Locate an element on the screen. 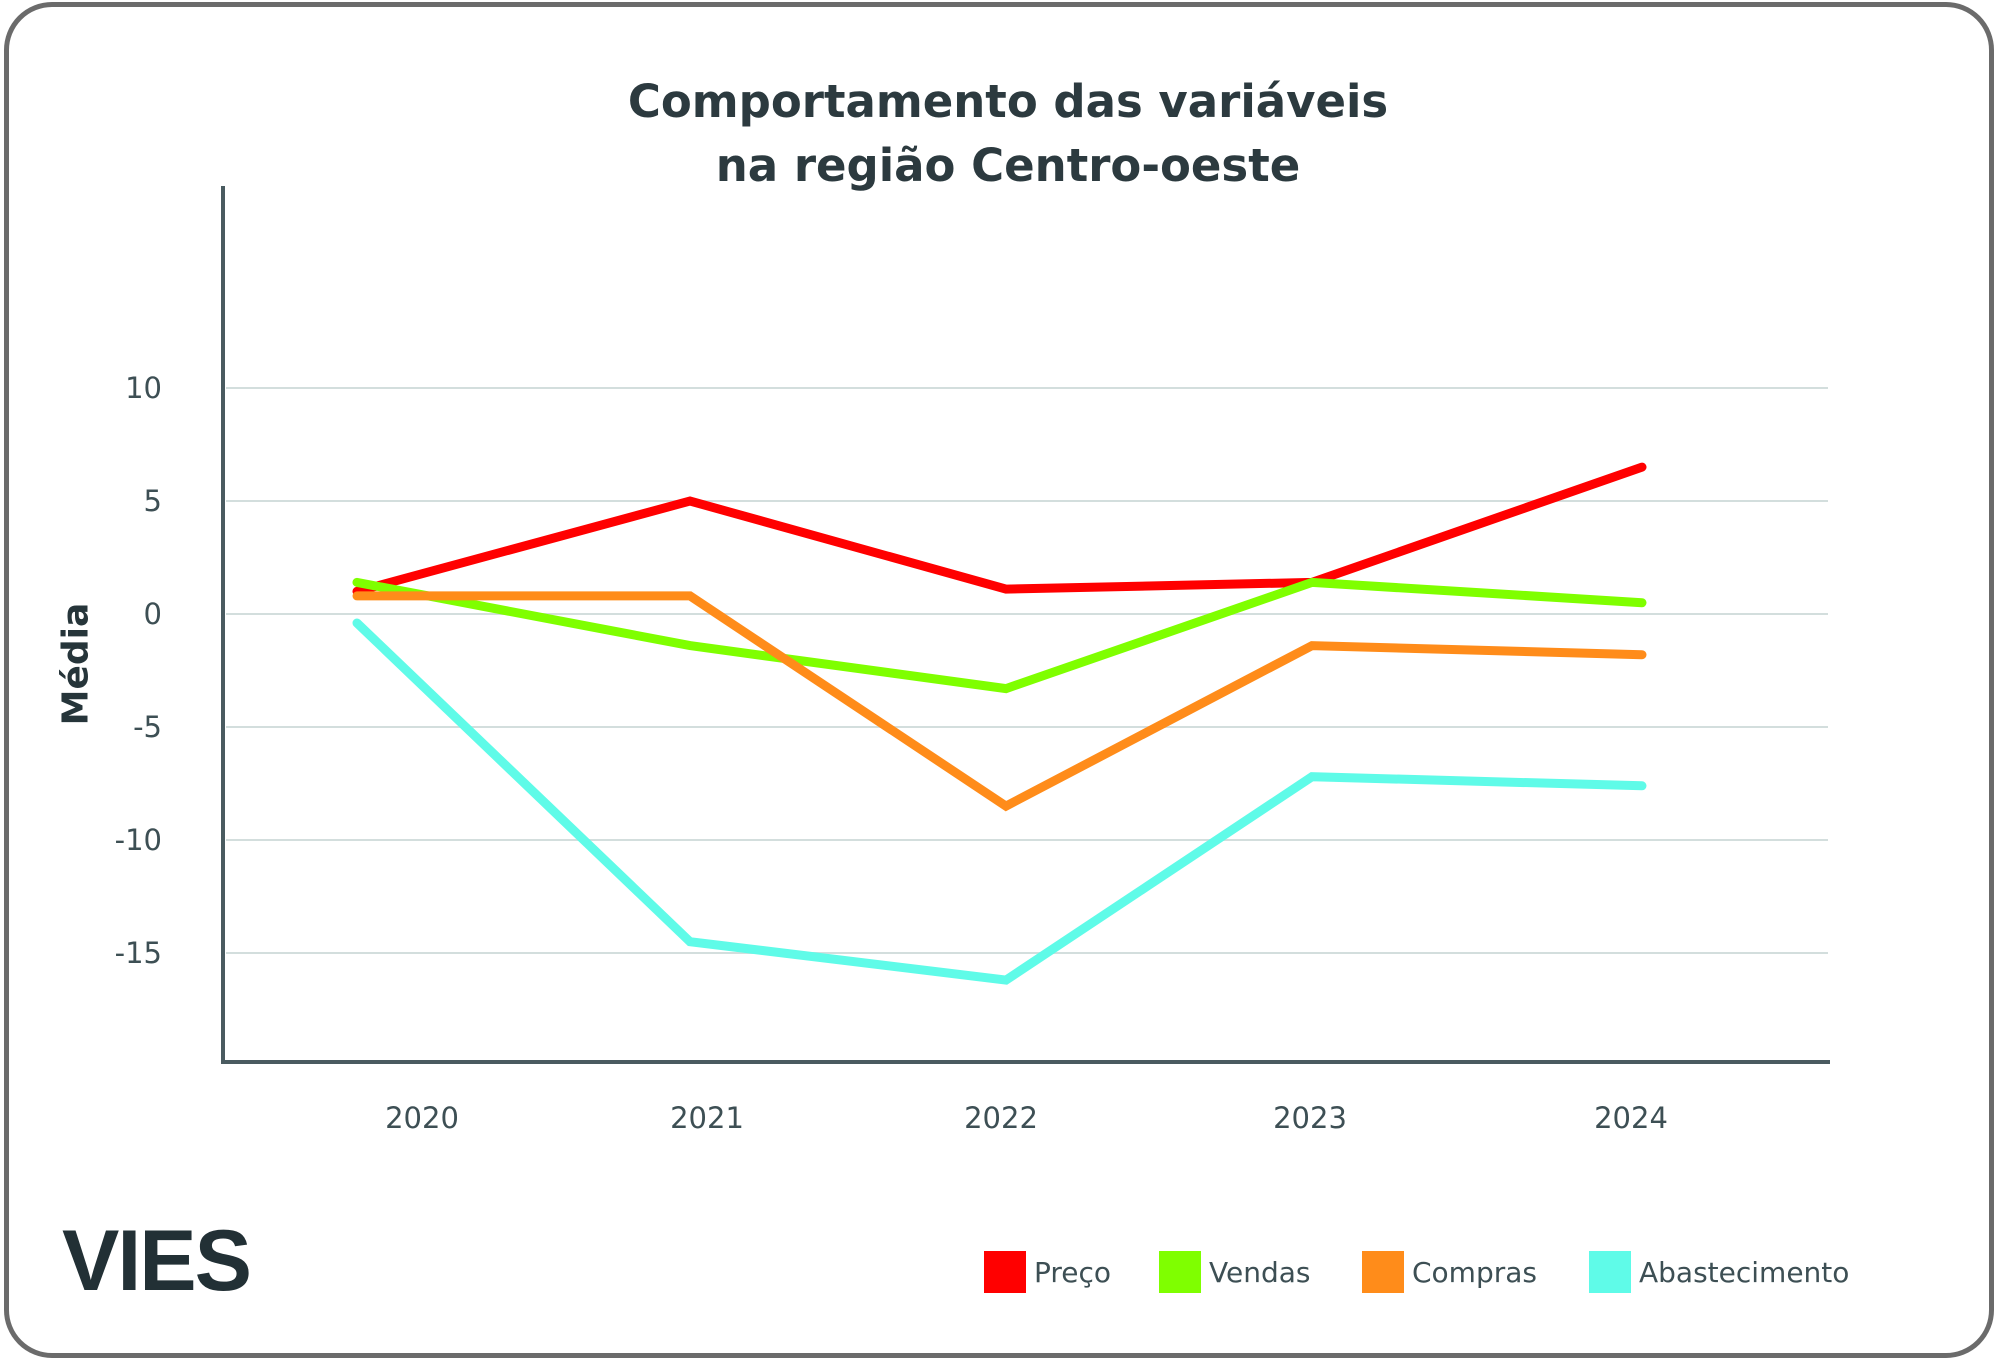 The image size is (2004, 1366). series-line-preco is located at coordinates (999, 529).